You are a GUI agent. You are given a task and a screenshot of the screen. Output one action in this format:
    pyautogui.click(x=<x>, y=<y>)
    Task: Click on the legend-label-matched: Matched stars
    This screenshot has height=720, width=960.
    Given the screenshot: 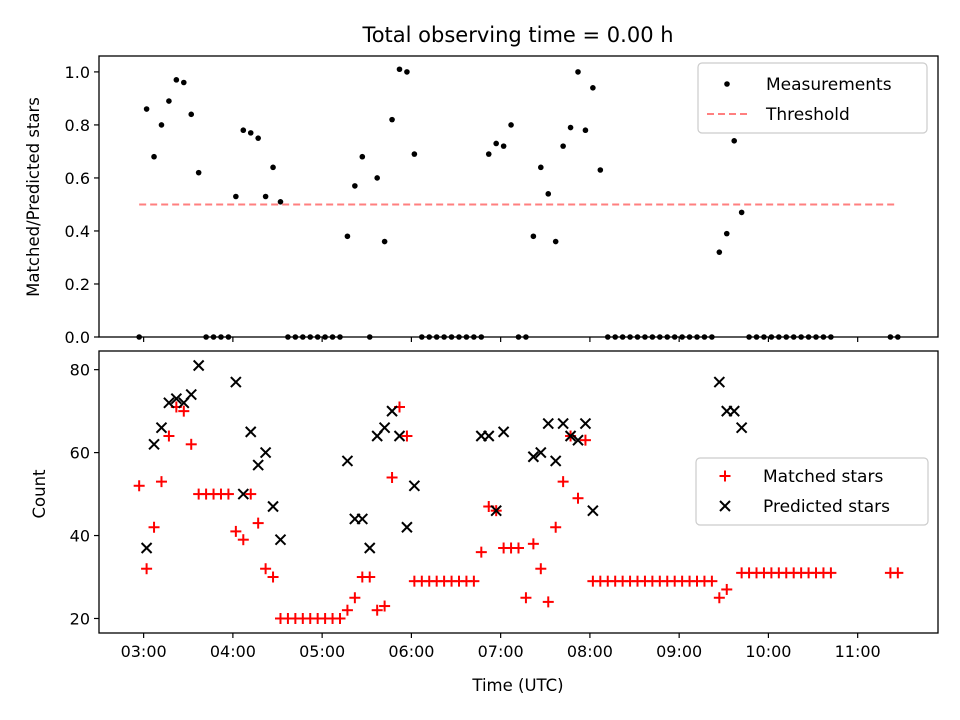 What is the action you would take?
    pyautogui.click(x=823, y=477)
    